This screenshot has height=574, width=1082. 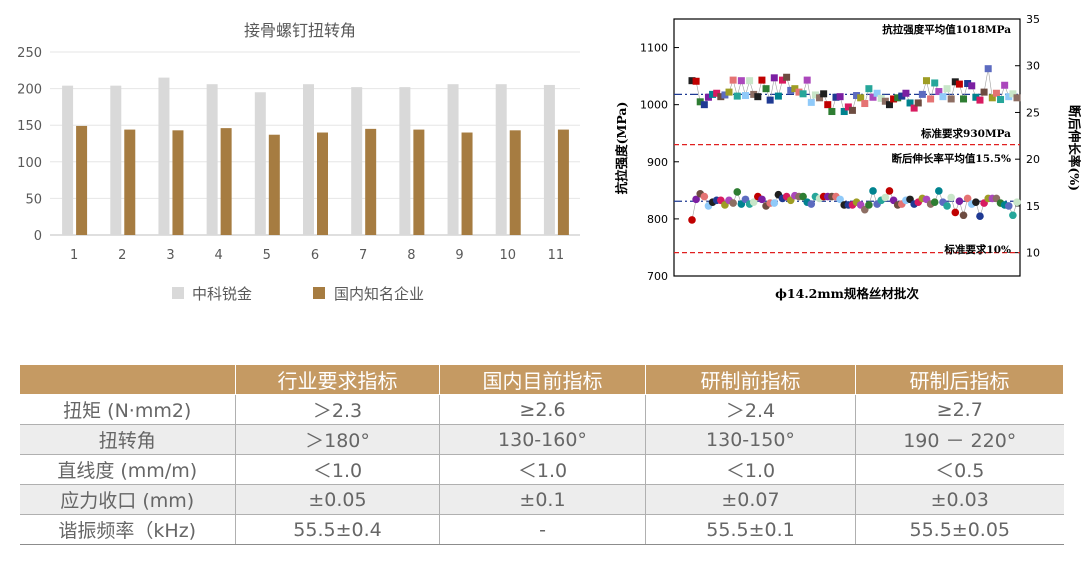 I want to click on x-tick-label: 6, so click(x=315, y=255).